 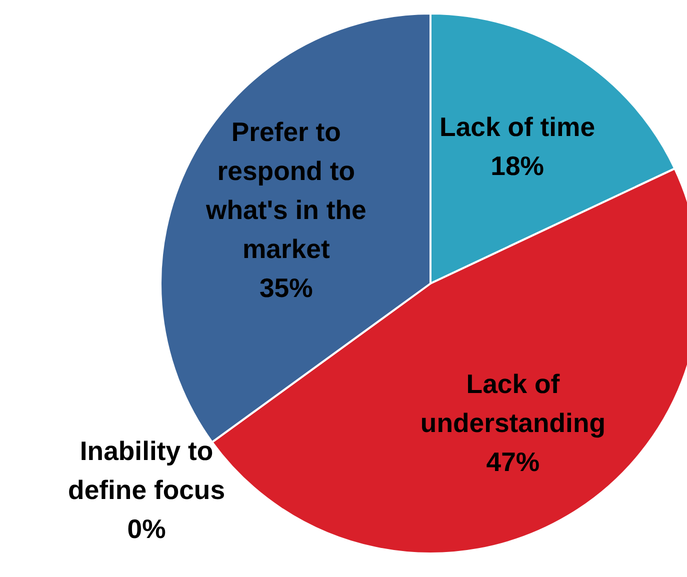 I want to click on slice-label: Lack of time, so click(x=518, y=127).